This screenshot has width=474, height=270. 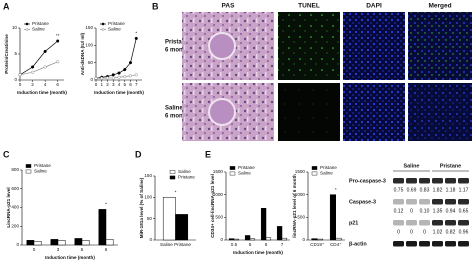 What do you see at coordinates (399, 211) in the screenshot?
I see `blot-value: 0.12` at bounding box center [399, 211].